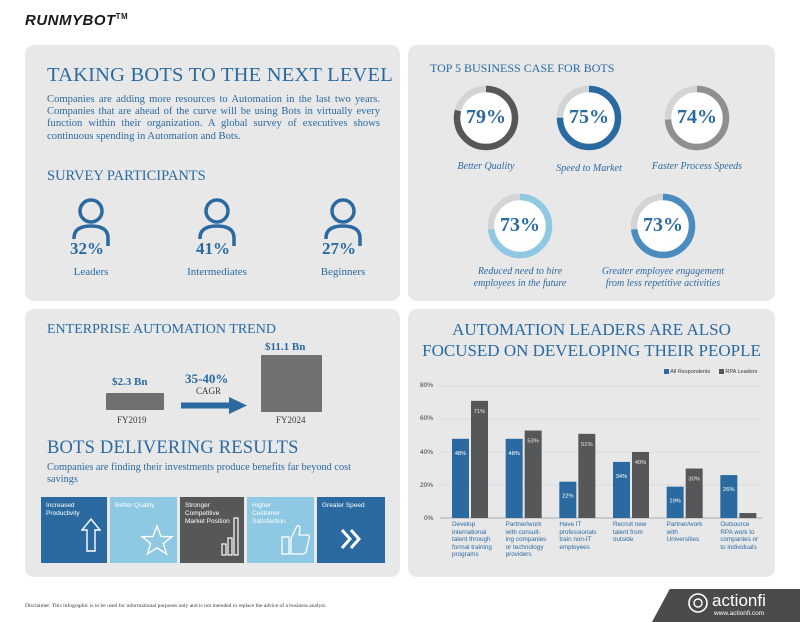 The height and width of the screenshot is (622, 800). I want to click on bar-chart-icon, so click(230, 536).